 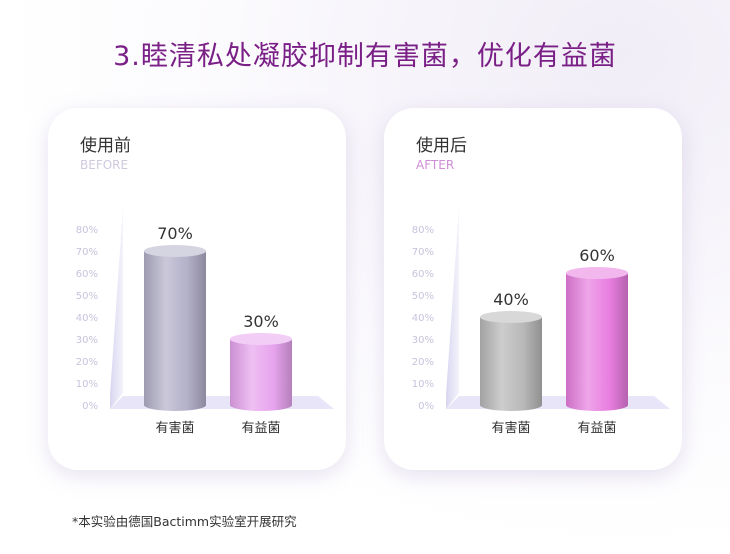 What do you see at coordinates (597, 255) in the screenshot?
I see `data-label: 60%` at bounding box center [597, 255].